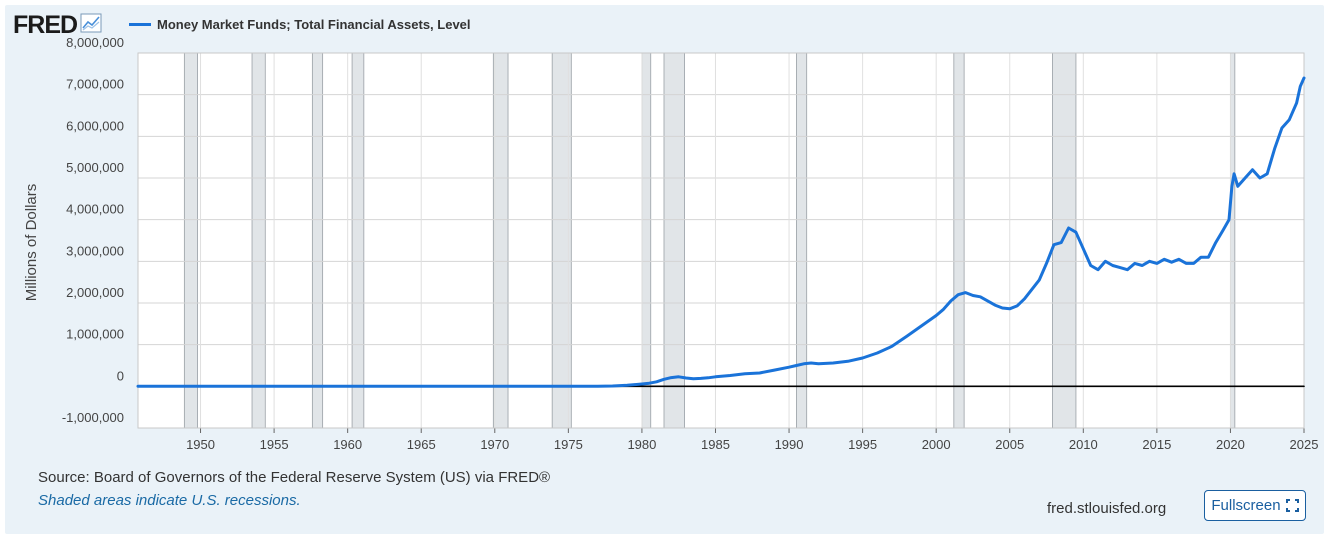  What do you see at coordinates (641, 444) in the screenshot?
I see `x-tick-label: 1980` at bounding box center [641, 444].